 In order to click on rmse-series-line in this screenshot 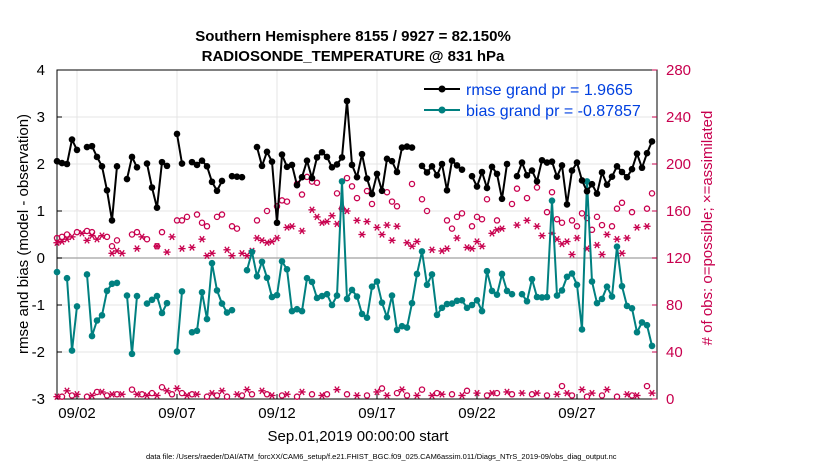, I will do `click(334, 161)`.